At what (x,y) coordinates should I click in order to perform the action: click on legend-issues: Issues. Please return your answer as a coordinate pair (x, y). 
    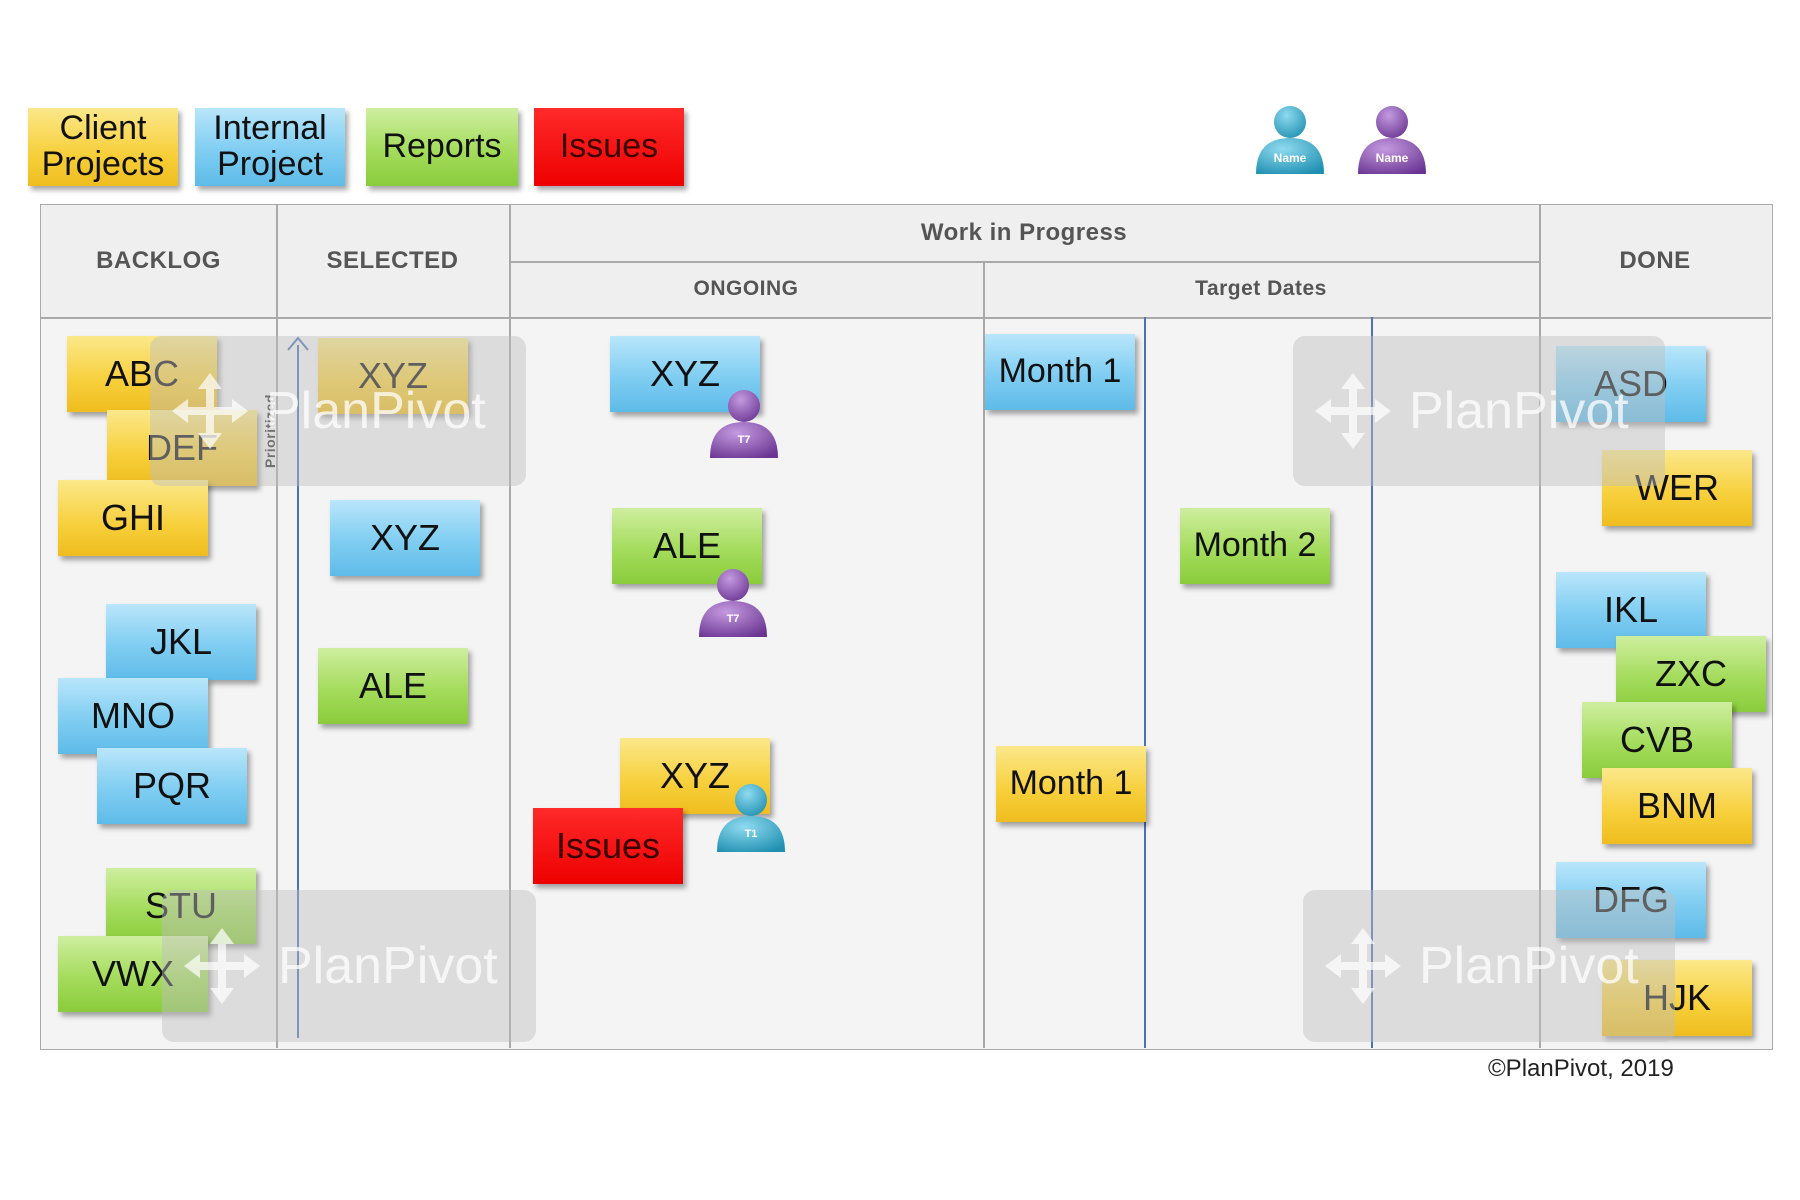
    Looking at the image, I should click on (609, 147).